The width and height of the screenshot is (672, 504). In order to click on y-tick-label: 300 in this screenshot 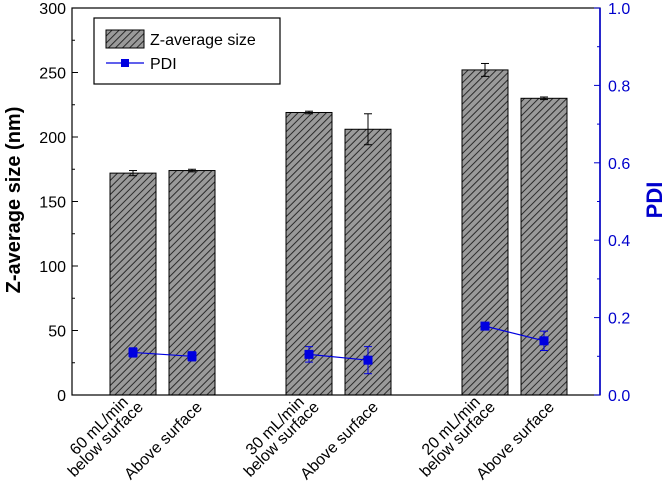, I will do `click(52, 9)`.